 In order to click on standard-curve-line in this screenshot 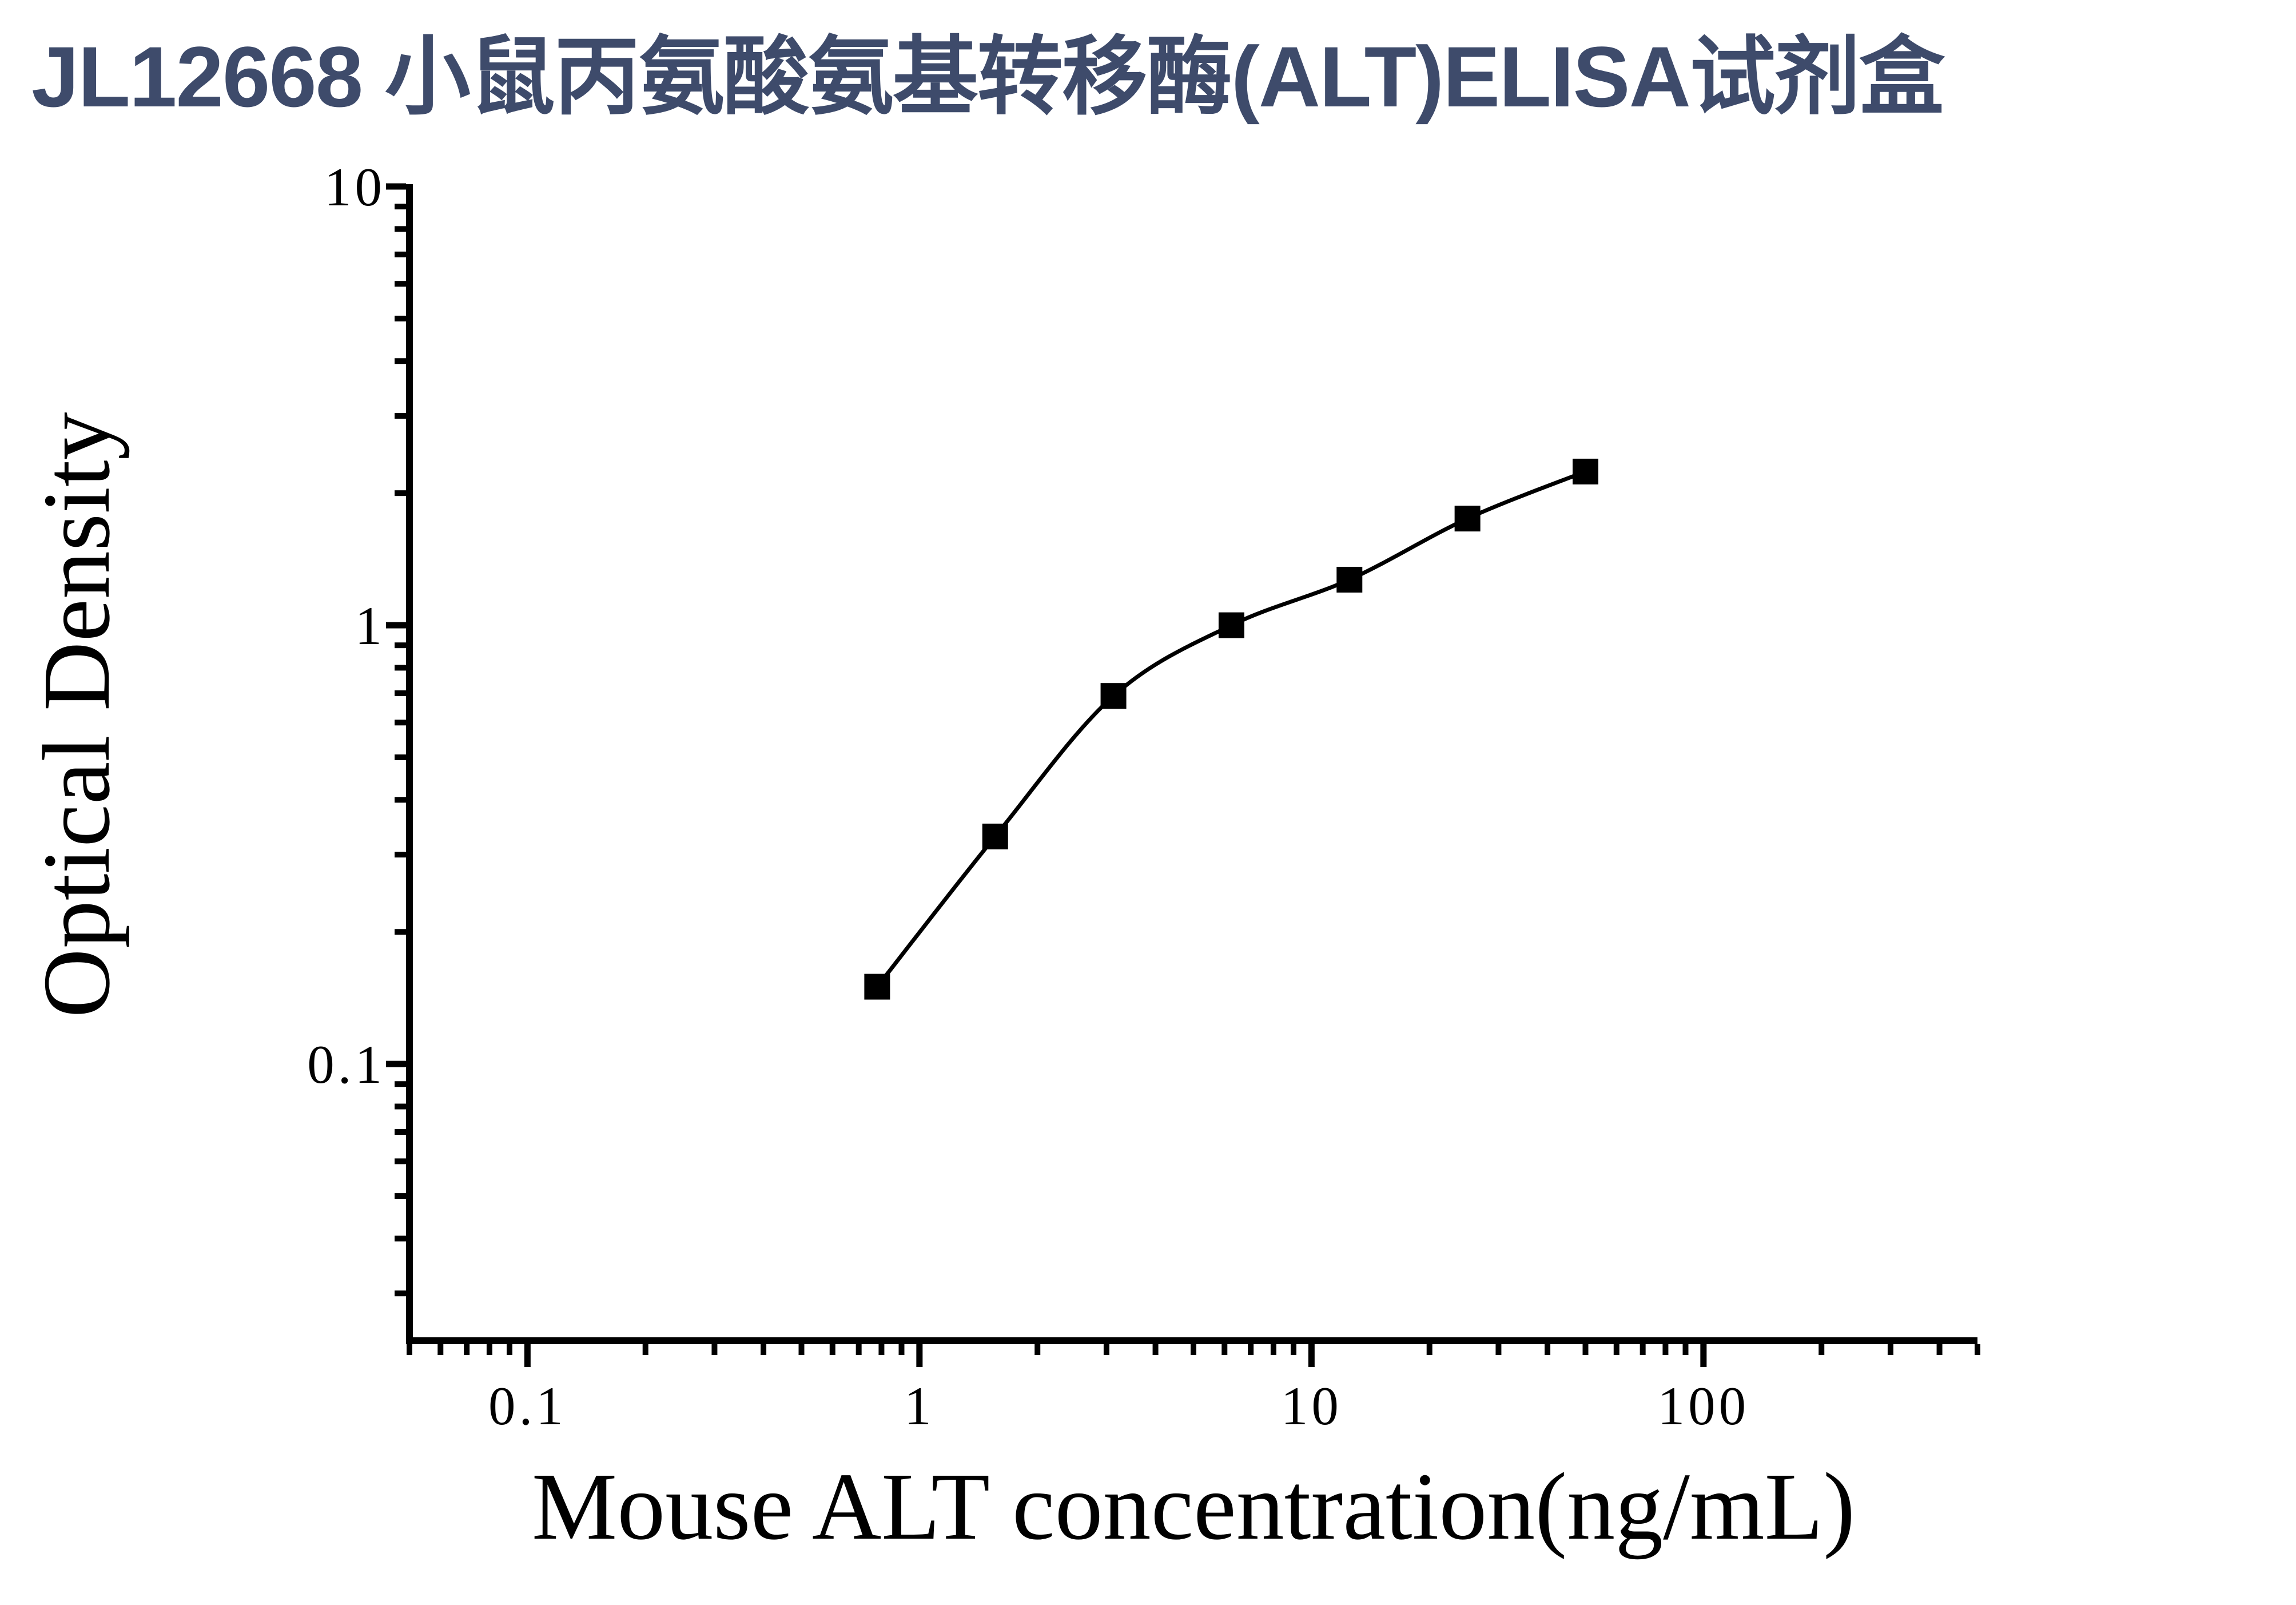, I will do `click(1231, 729)`.